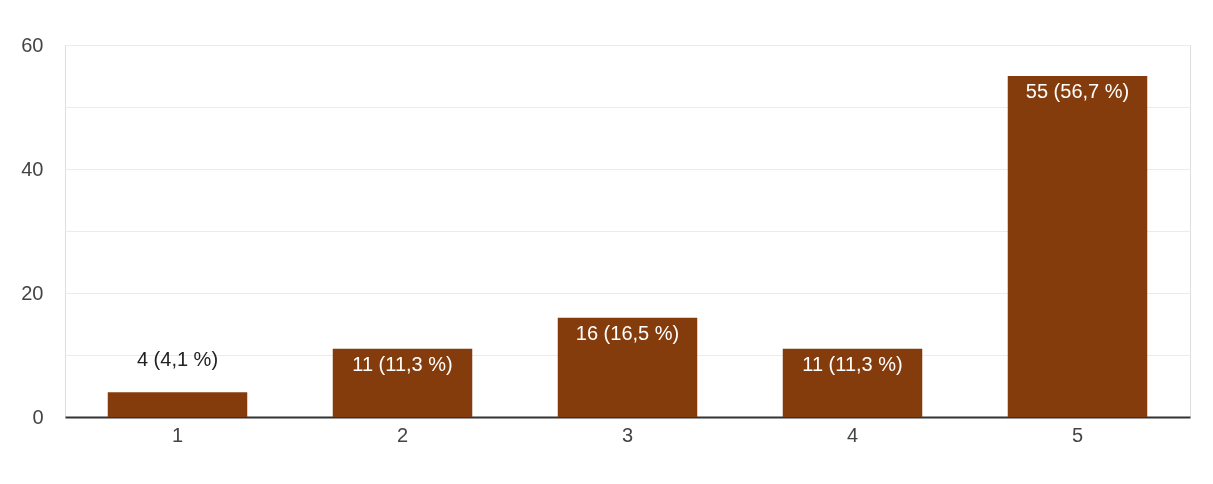  I want to click on y-tick-label: 0, so click(38, 416).